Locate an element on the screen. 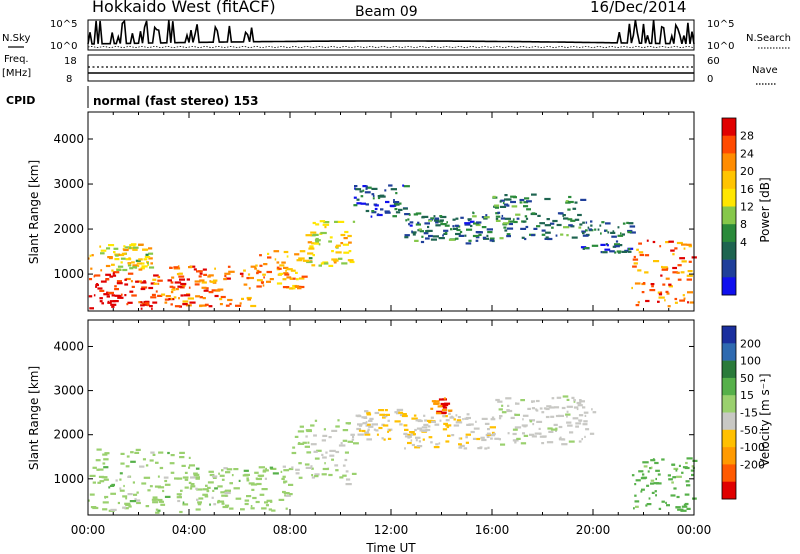 The width and height of the screenshot is (800, 554). power-colorbar-segment is located at coordinates (729, 145).